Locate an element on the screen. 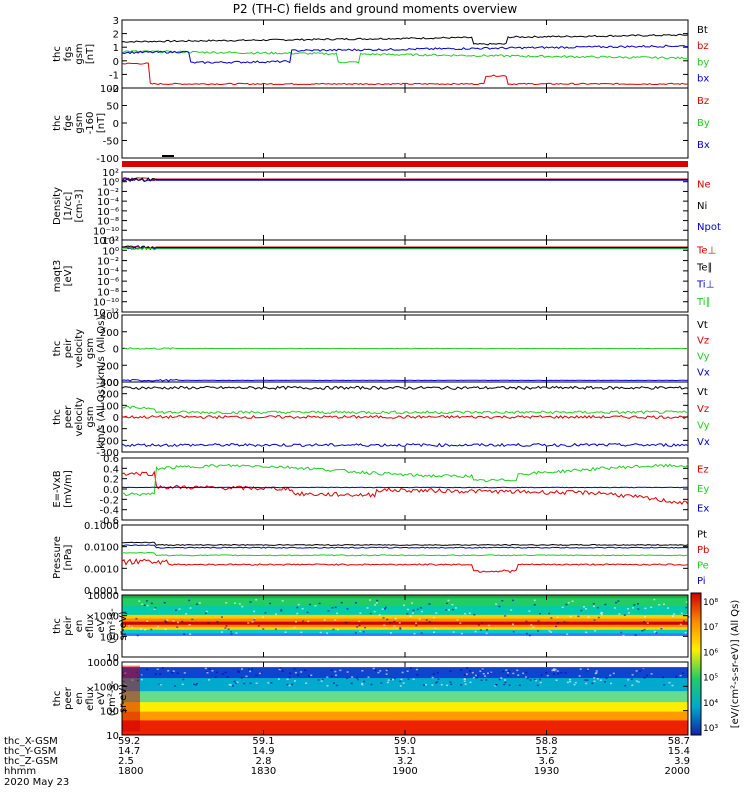 This screenshot has height=800, width=750. ytick-label: -100 is located at coordinates (107, 430).